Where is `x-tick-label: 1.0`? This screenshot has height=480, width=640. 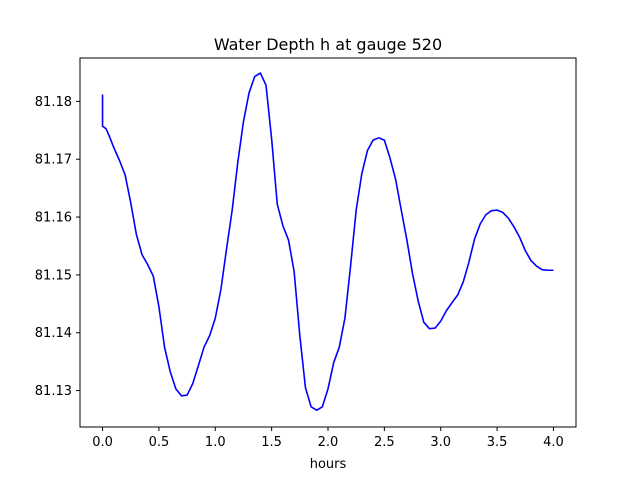 x-tick-label: 1.0 is located at coordinates (215, 442).